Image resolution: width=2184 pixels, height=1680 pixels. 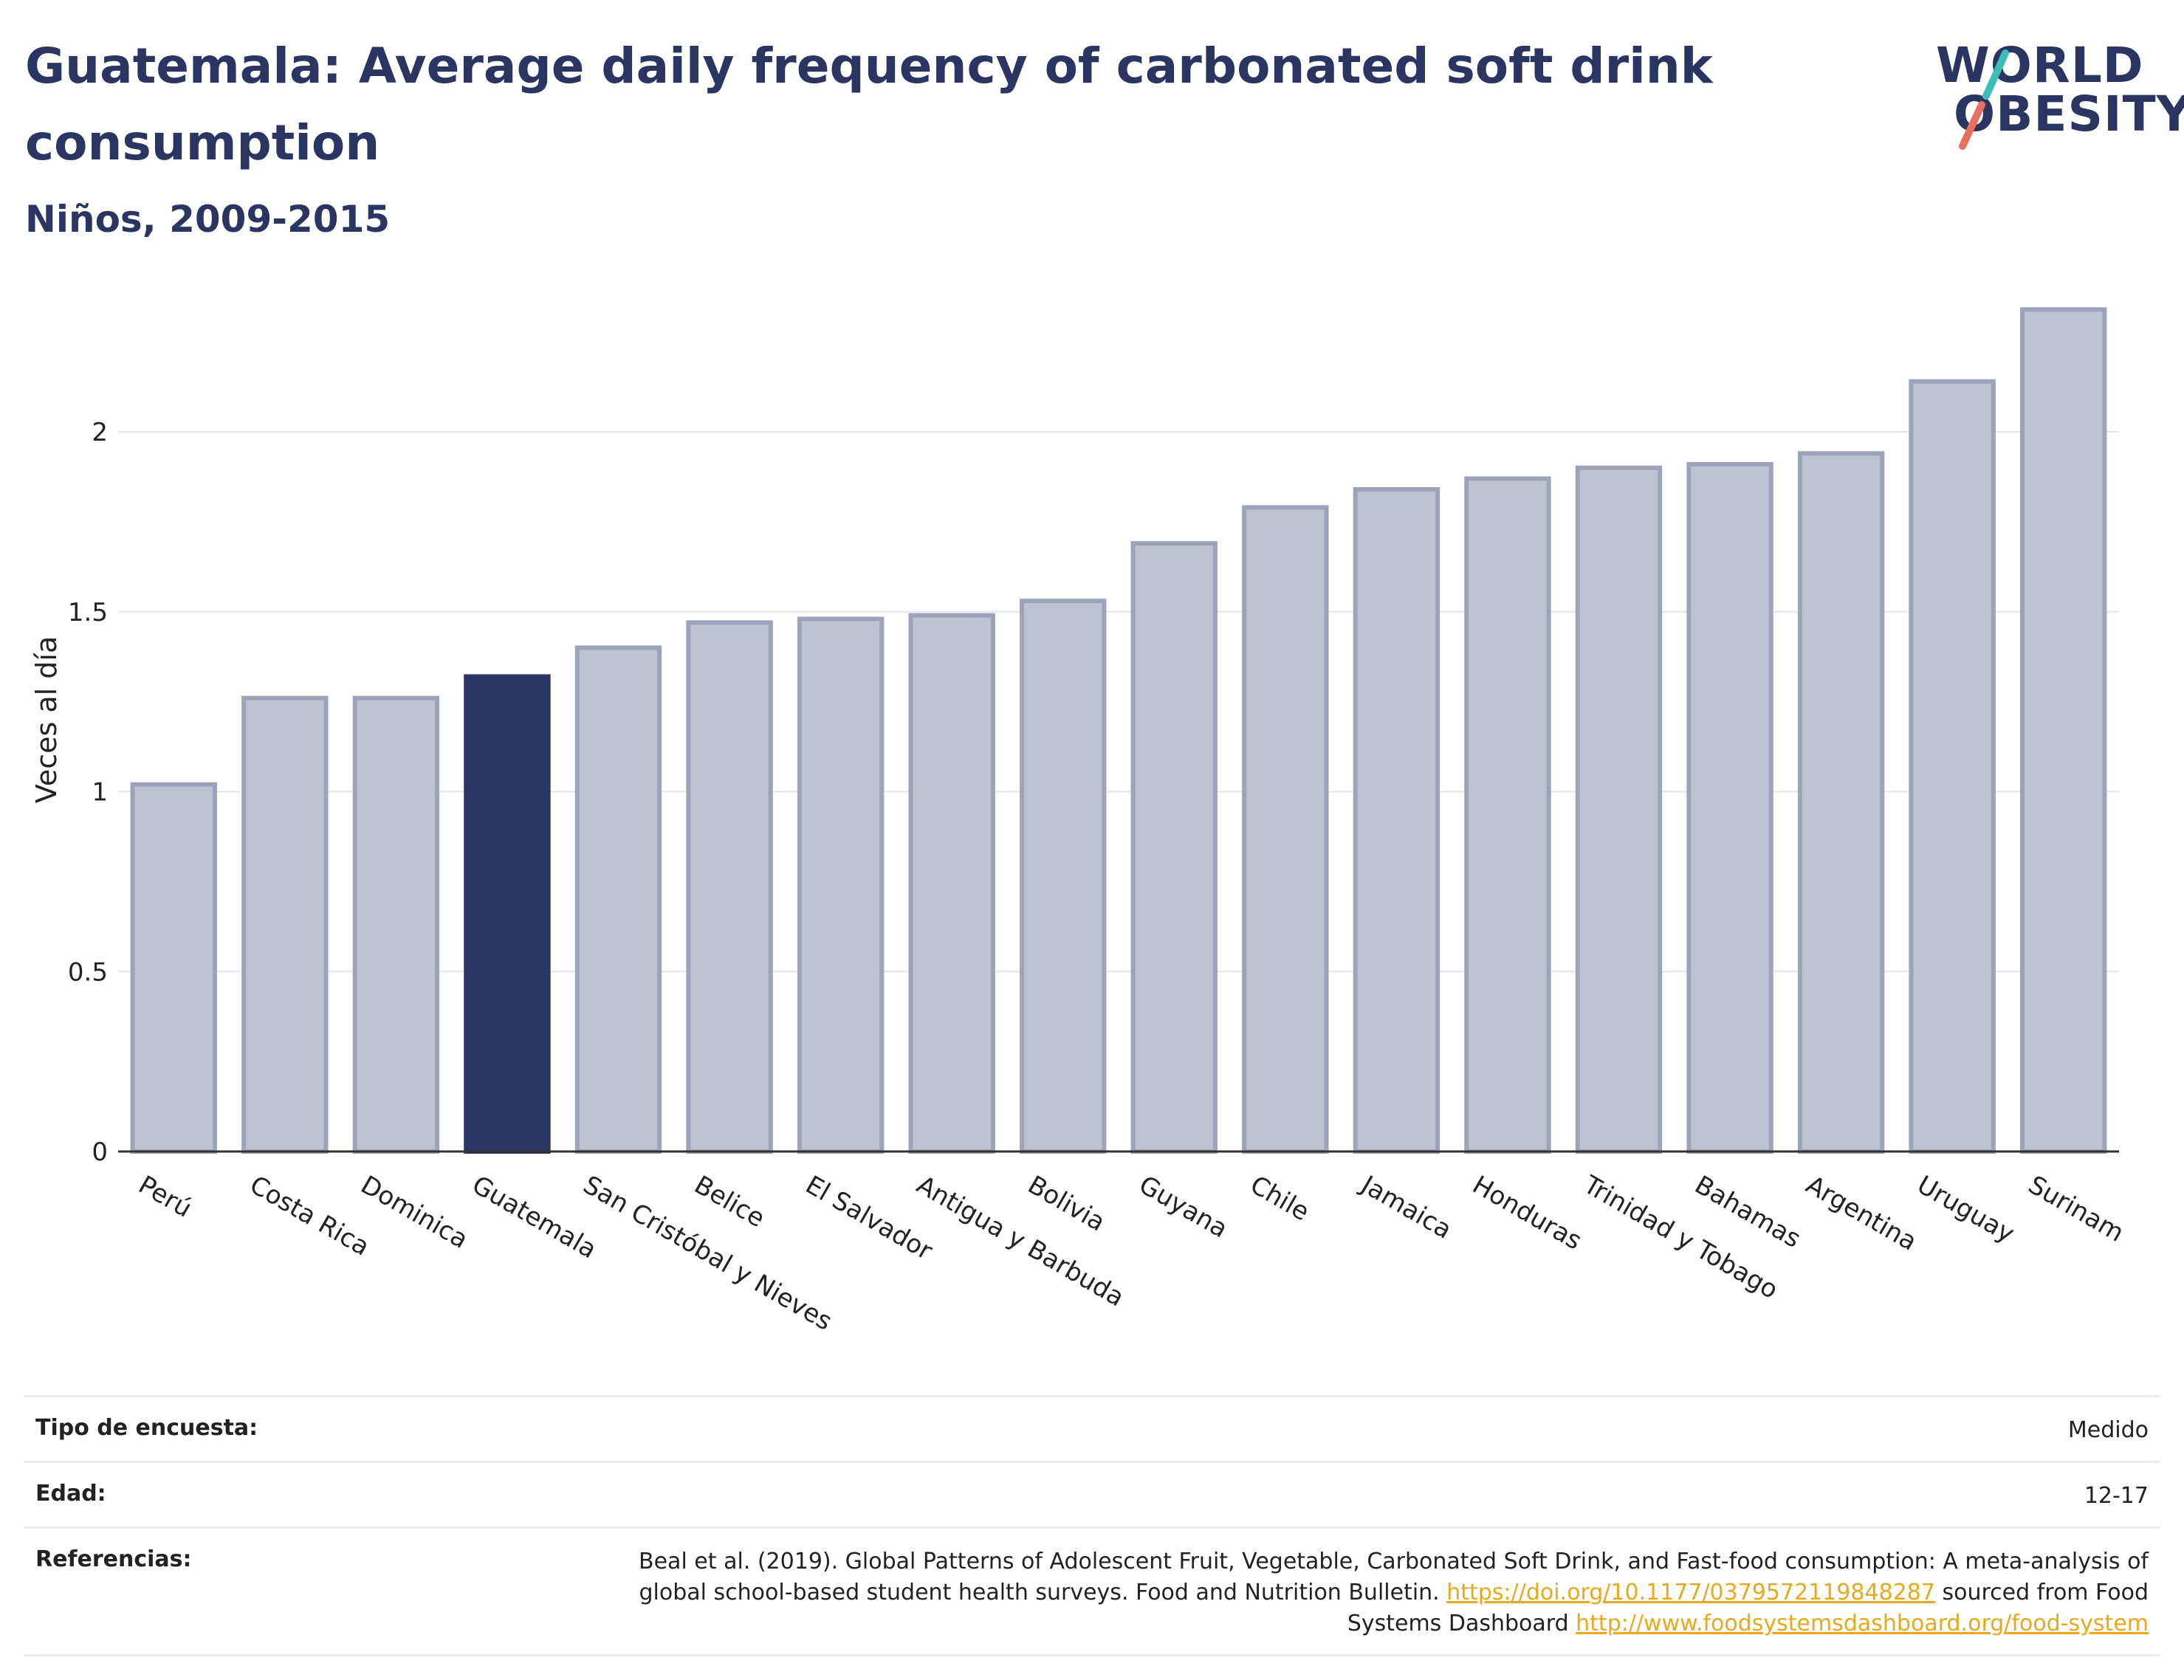 What do you see at coordinates (2108, 1430) in the screenshot?
I see `survey-type-value: Medido` at bounding box center [2108, 1430].